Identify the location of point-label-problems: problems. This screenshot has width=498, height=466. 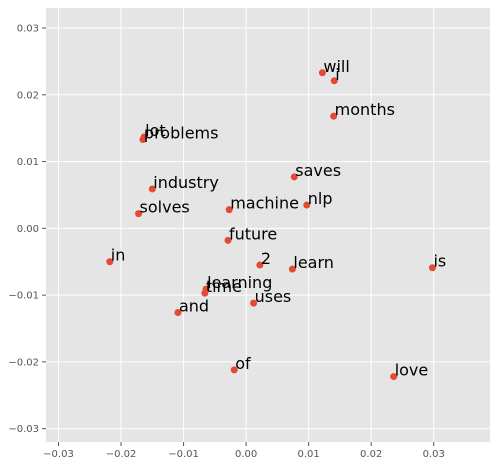
(181, 133).